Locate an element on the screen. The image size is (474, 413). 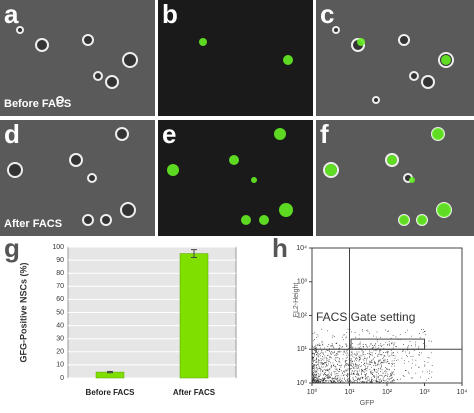
y-tick-label: 70 is located at coordinates (60, 286).